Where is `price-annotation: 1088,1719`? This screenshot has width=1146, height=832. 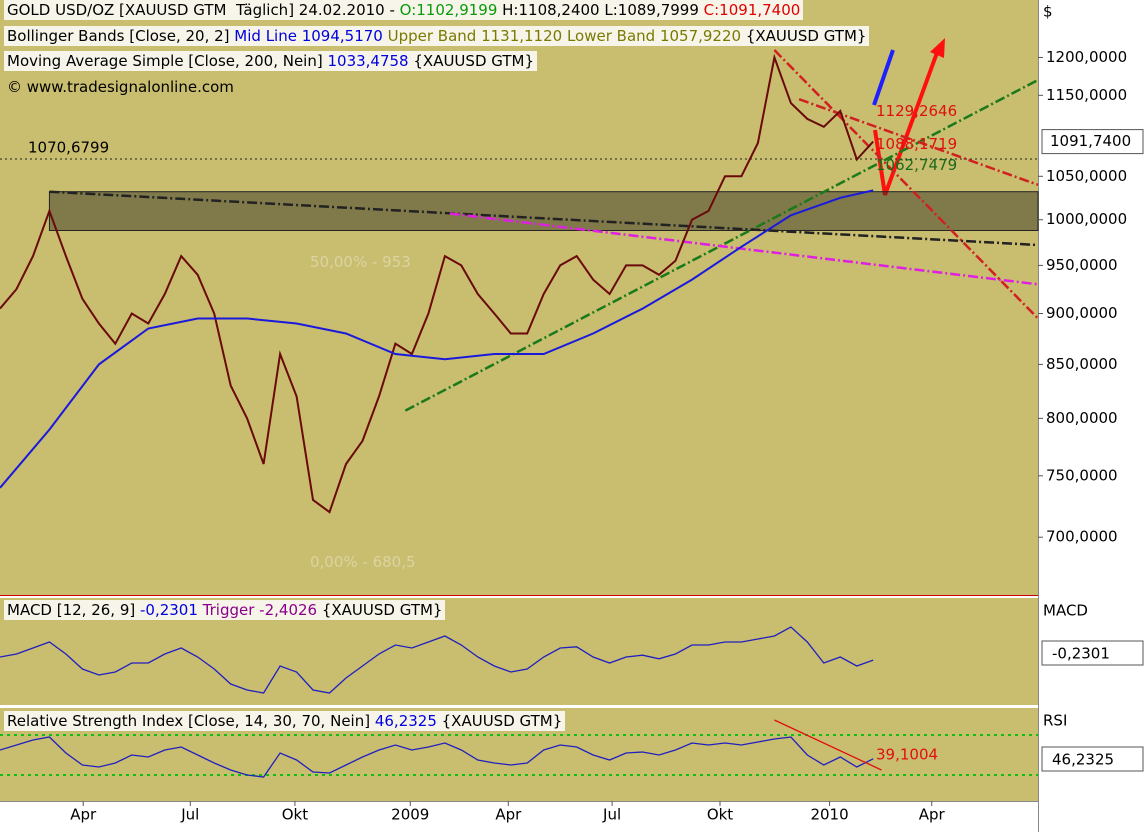 price-annotation: 1088,1719 is located at coordinates (916, 144).